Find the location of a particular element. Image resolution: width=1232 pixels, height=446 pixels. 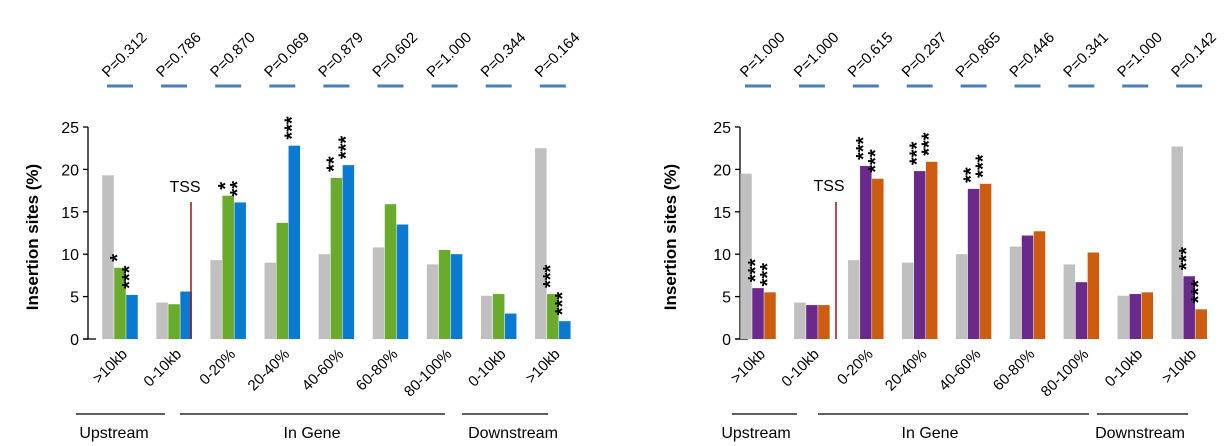

category-label: 20-40% is located at coordinates (906, 370).